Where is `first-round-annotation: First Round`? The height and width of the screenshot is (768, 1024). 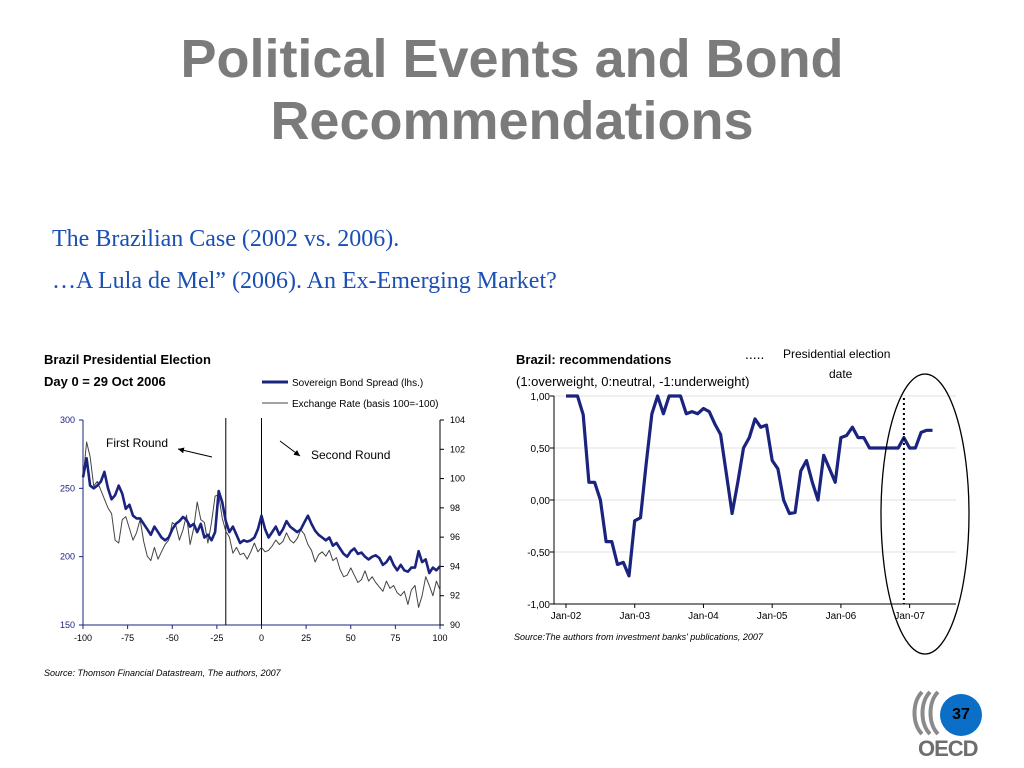
first-round-annotation: First Round is located at coordinates (137, 443).